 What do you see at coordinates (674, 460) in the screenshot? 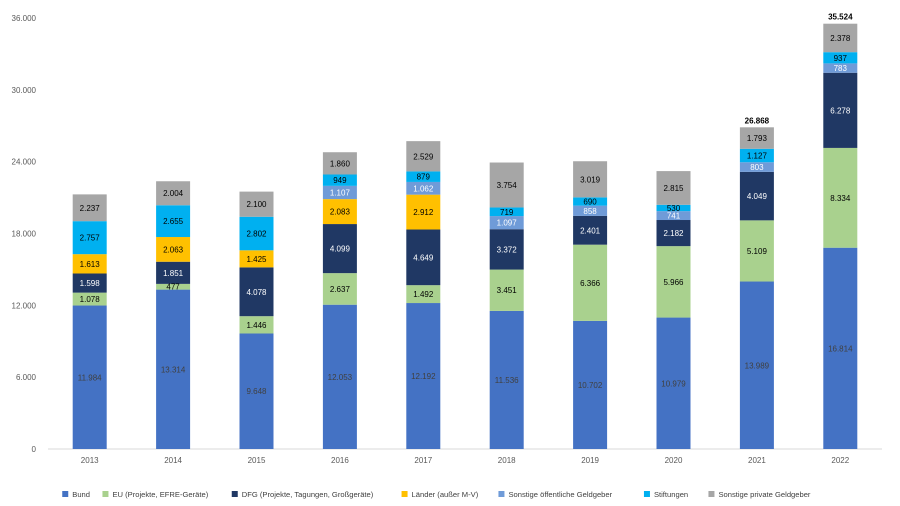
I see `x-tick-label: 2020` at bounding box center [674, 460].